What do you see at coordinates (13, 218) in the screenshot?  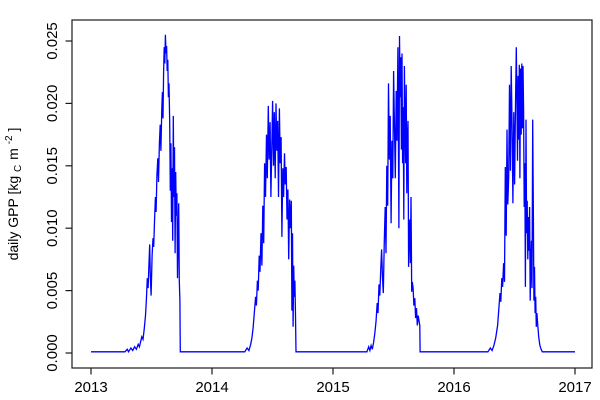 I see `y-axis-title-pre: daily GPP [kg` at bounding box center [13, 218].